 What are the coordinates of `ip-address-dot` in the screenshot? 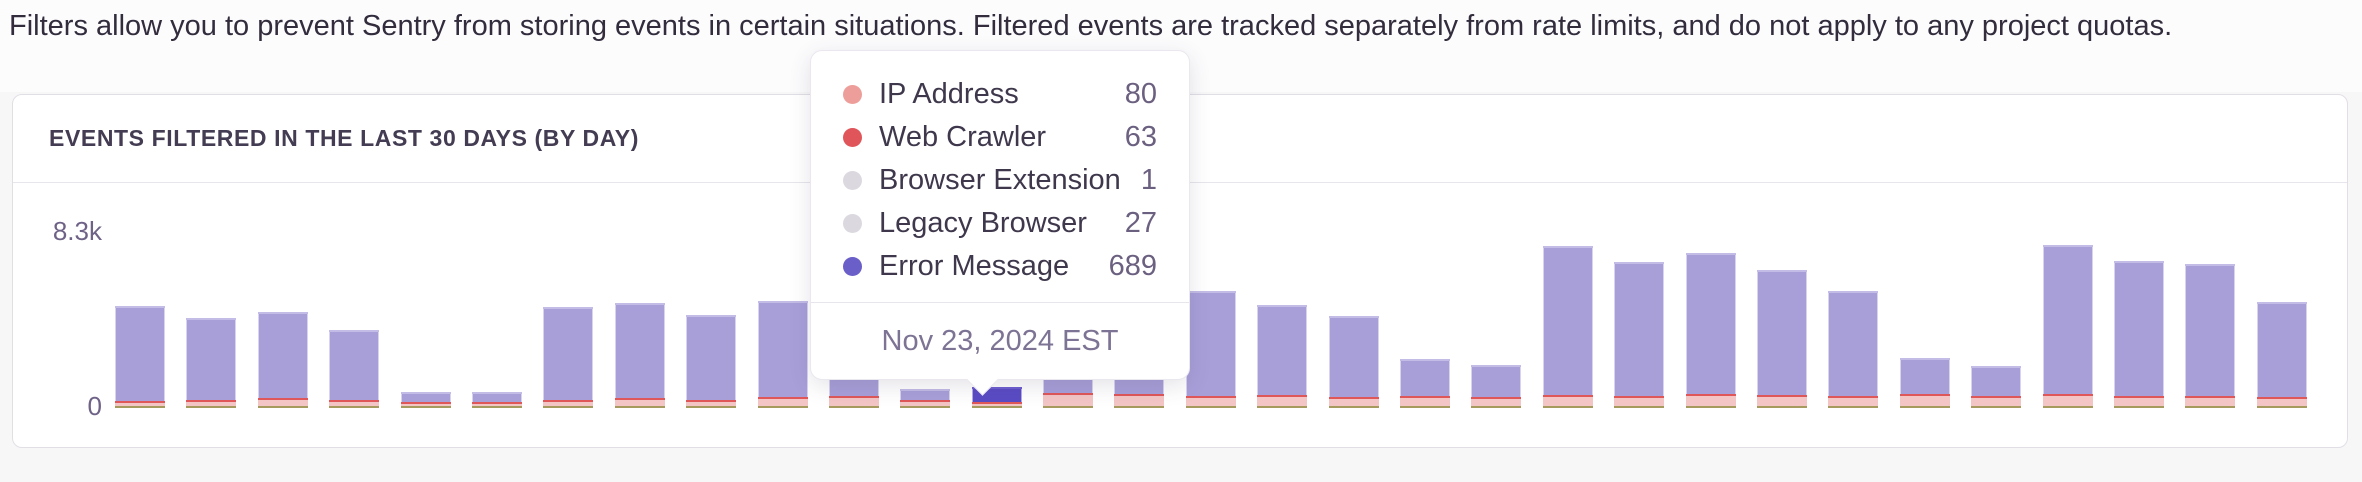 It's located at (852, 94).